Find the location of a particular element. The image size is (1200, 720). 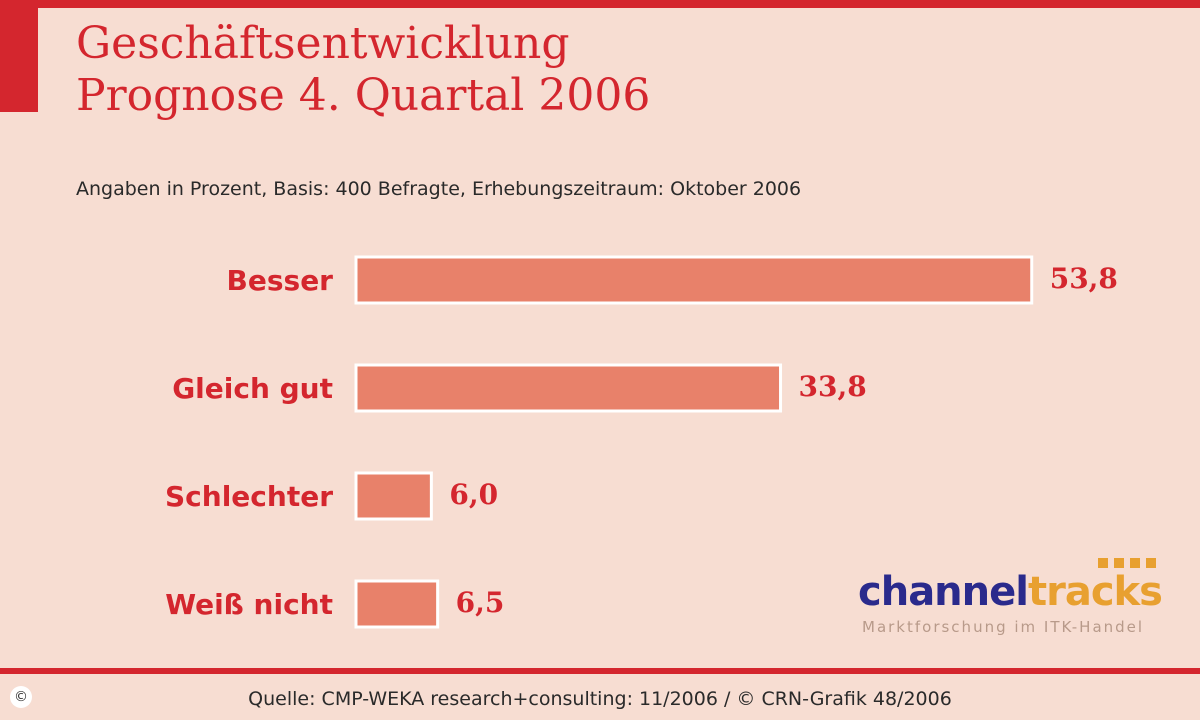

value-label-1: 33,8 is located at coordinates (833, 386).